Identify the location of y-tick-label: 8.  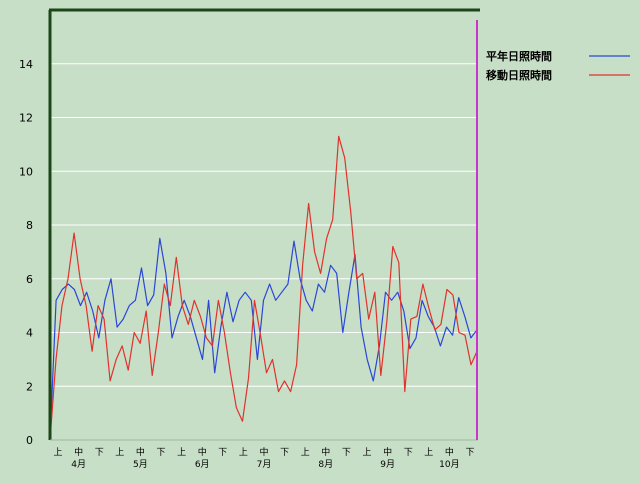
(29, 225).